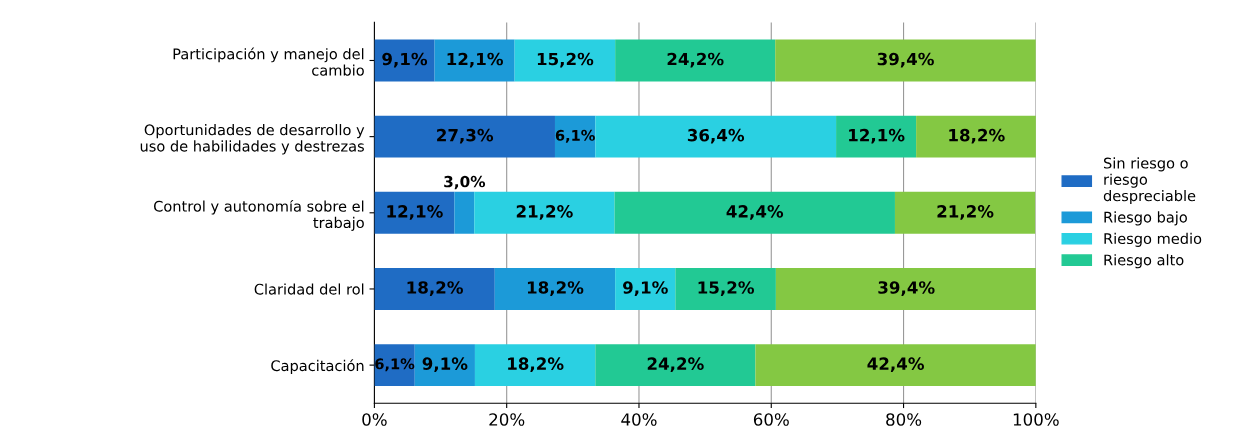 Image resolution: width=1248 pixels, height=448 pixels. What do you see at coordinates (374, 419) in the screenshot?
I see `x-tick-label: 0%` at bounding box center [374, 419].